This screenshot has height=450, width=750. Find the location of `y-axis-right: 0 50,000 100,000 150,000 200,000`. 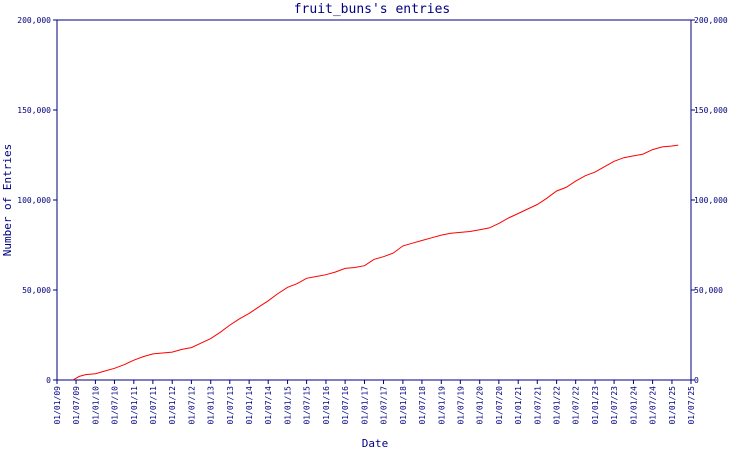

y-axis-right: 0 50,000 100,000 150,000 200,000 is located at coordinates (709, 200).